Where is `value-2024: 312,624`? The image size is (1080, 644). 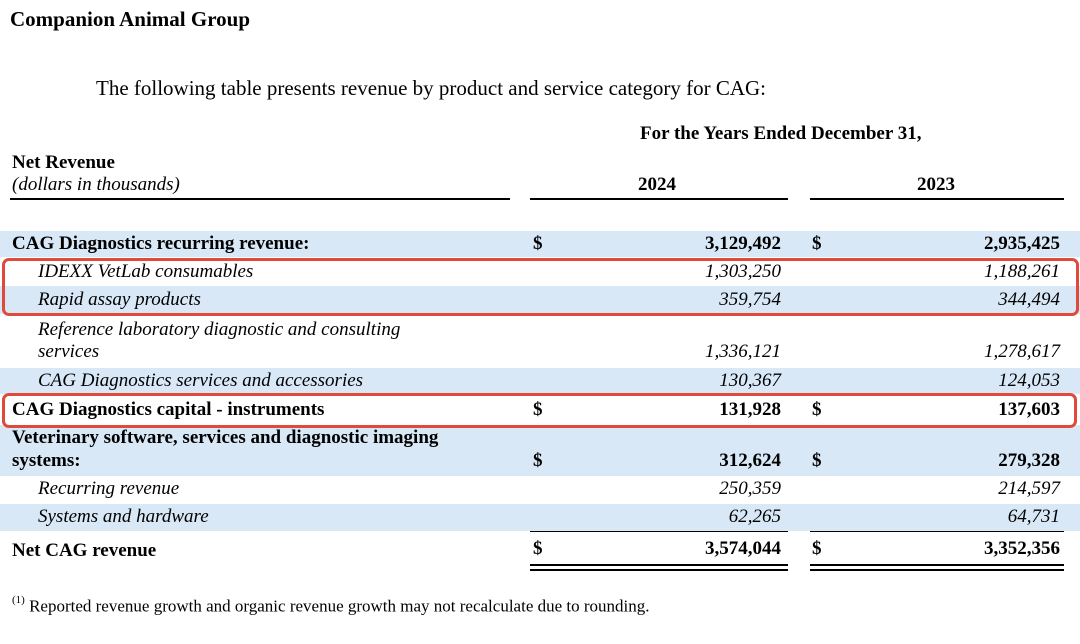
value-2024: 312,624 is located at coordinates (750, 460).